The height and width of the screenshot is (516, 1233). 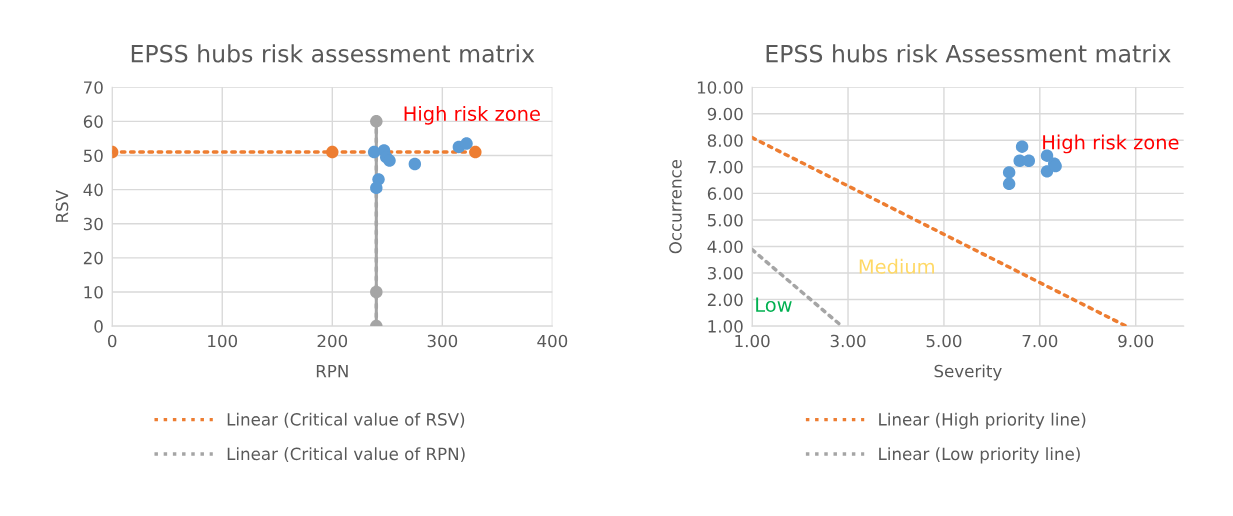 I want to click on y-tick-label: 9.00, so click(x=725, y=114).